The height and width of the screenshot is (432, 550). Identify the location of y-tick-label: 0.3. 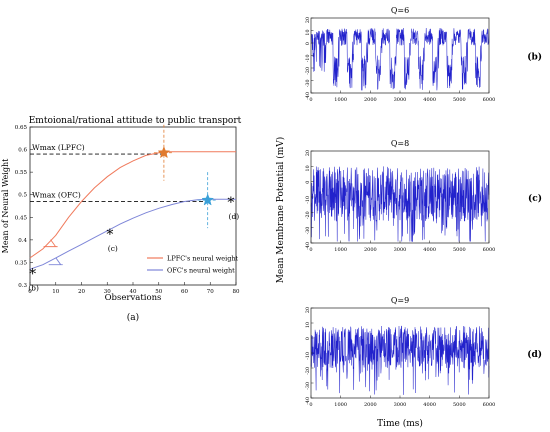
(22, 286).